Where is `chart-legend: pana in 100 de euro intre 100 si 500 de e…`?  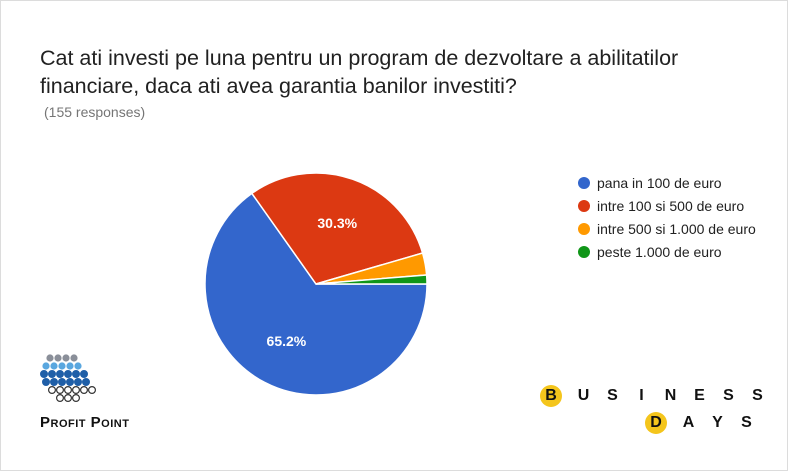
chart-legend: pana in 100 de euro intre 100 si 500 de e… is located at coordinates (667, 217).